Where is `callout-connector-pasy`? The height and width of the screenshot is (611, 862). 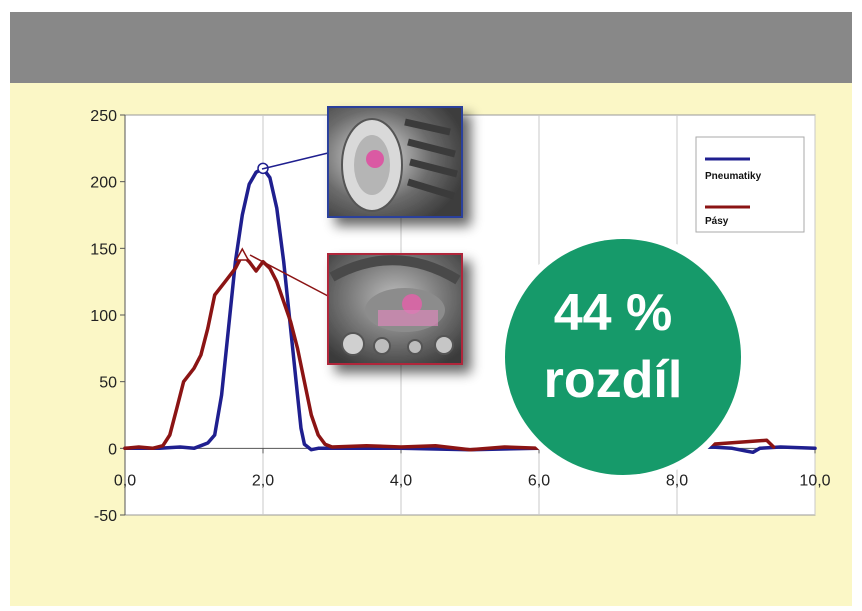 callout-connector-pasy is located at coordinates (289, 275).